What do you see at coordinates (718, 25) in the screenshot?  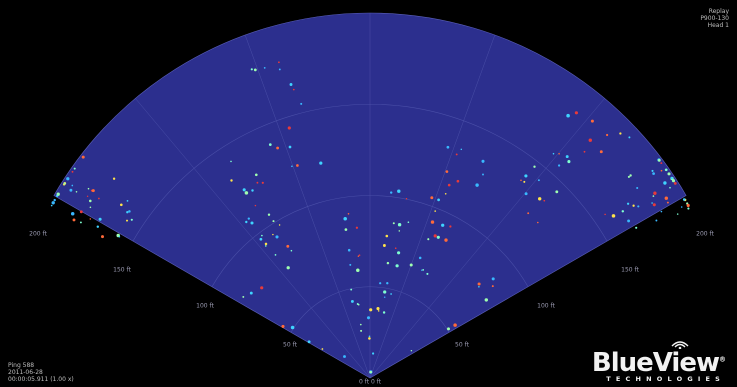 I see `head-label: Head 1` at bounding box center [718, 25].